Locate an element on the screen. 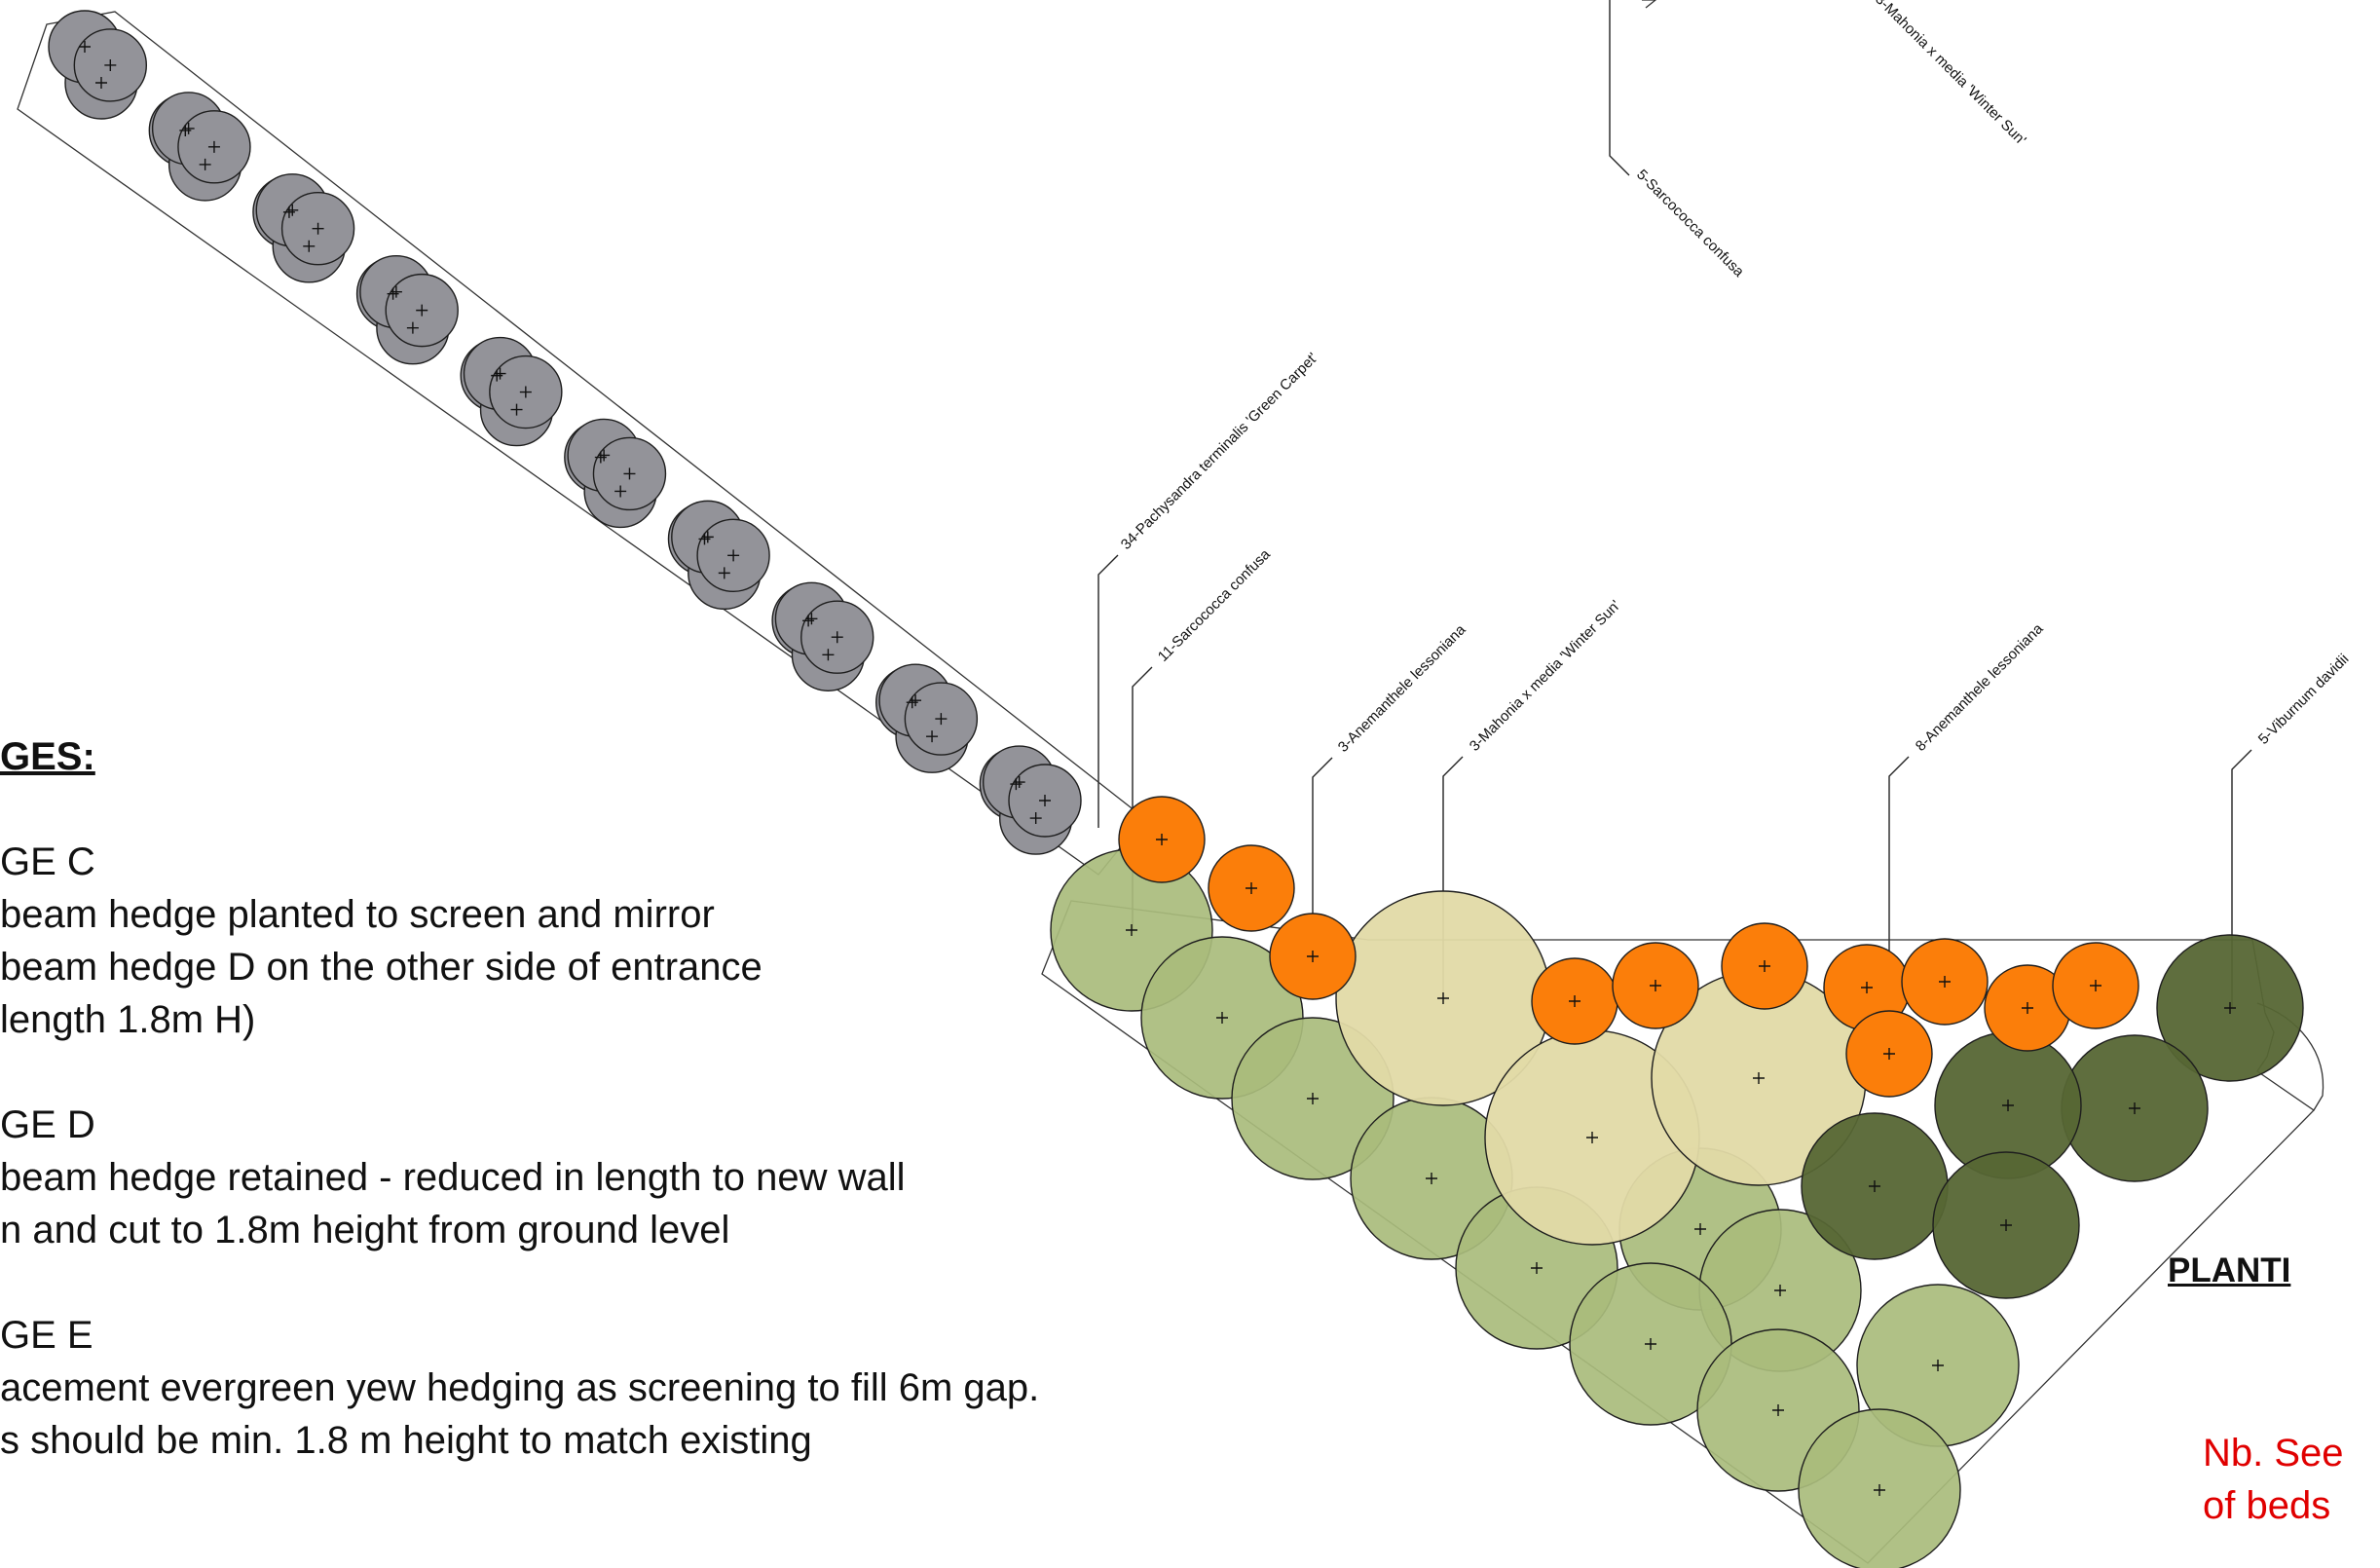 The height and width of the screenshot is (1568, 2380). top-bed-edge is located at coordinates (1648, 4).